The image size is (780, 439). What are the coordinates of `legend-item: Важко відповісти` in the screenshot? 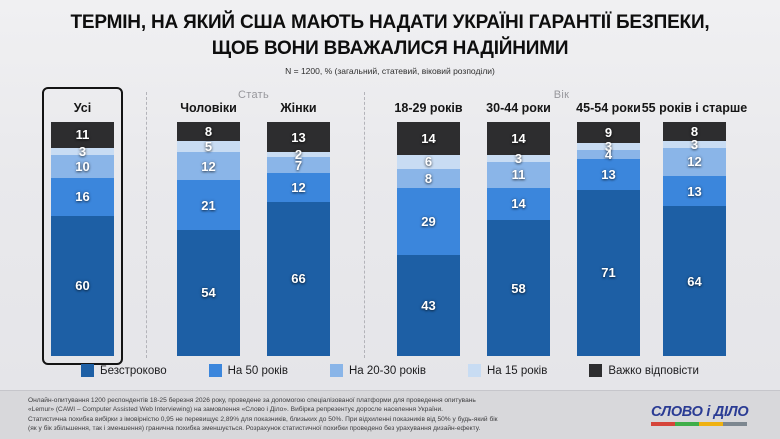 It's located at (644, 370).